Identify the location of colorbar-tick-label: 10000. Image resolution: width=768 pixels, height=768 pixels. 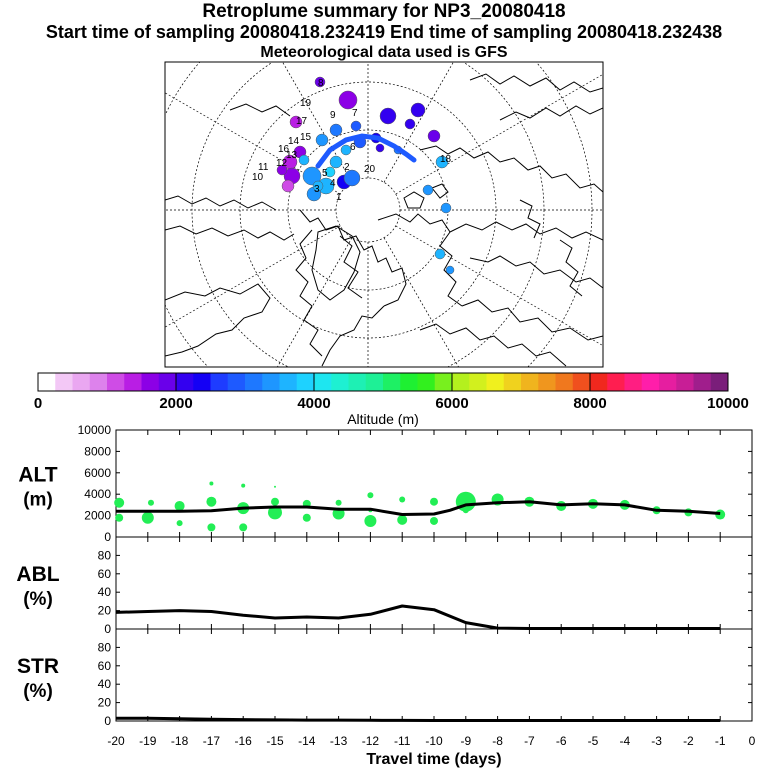
(728, 403).